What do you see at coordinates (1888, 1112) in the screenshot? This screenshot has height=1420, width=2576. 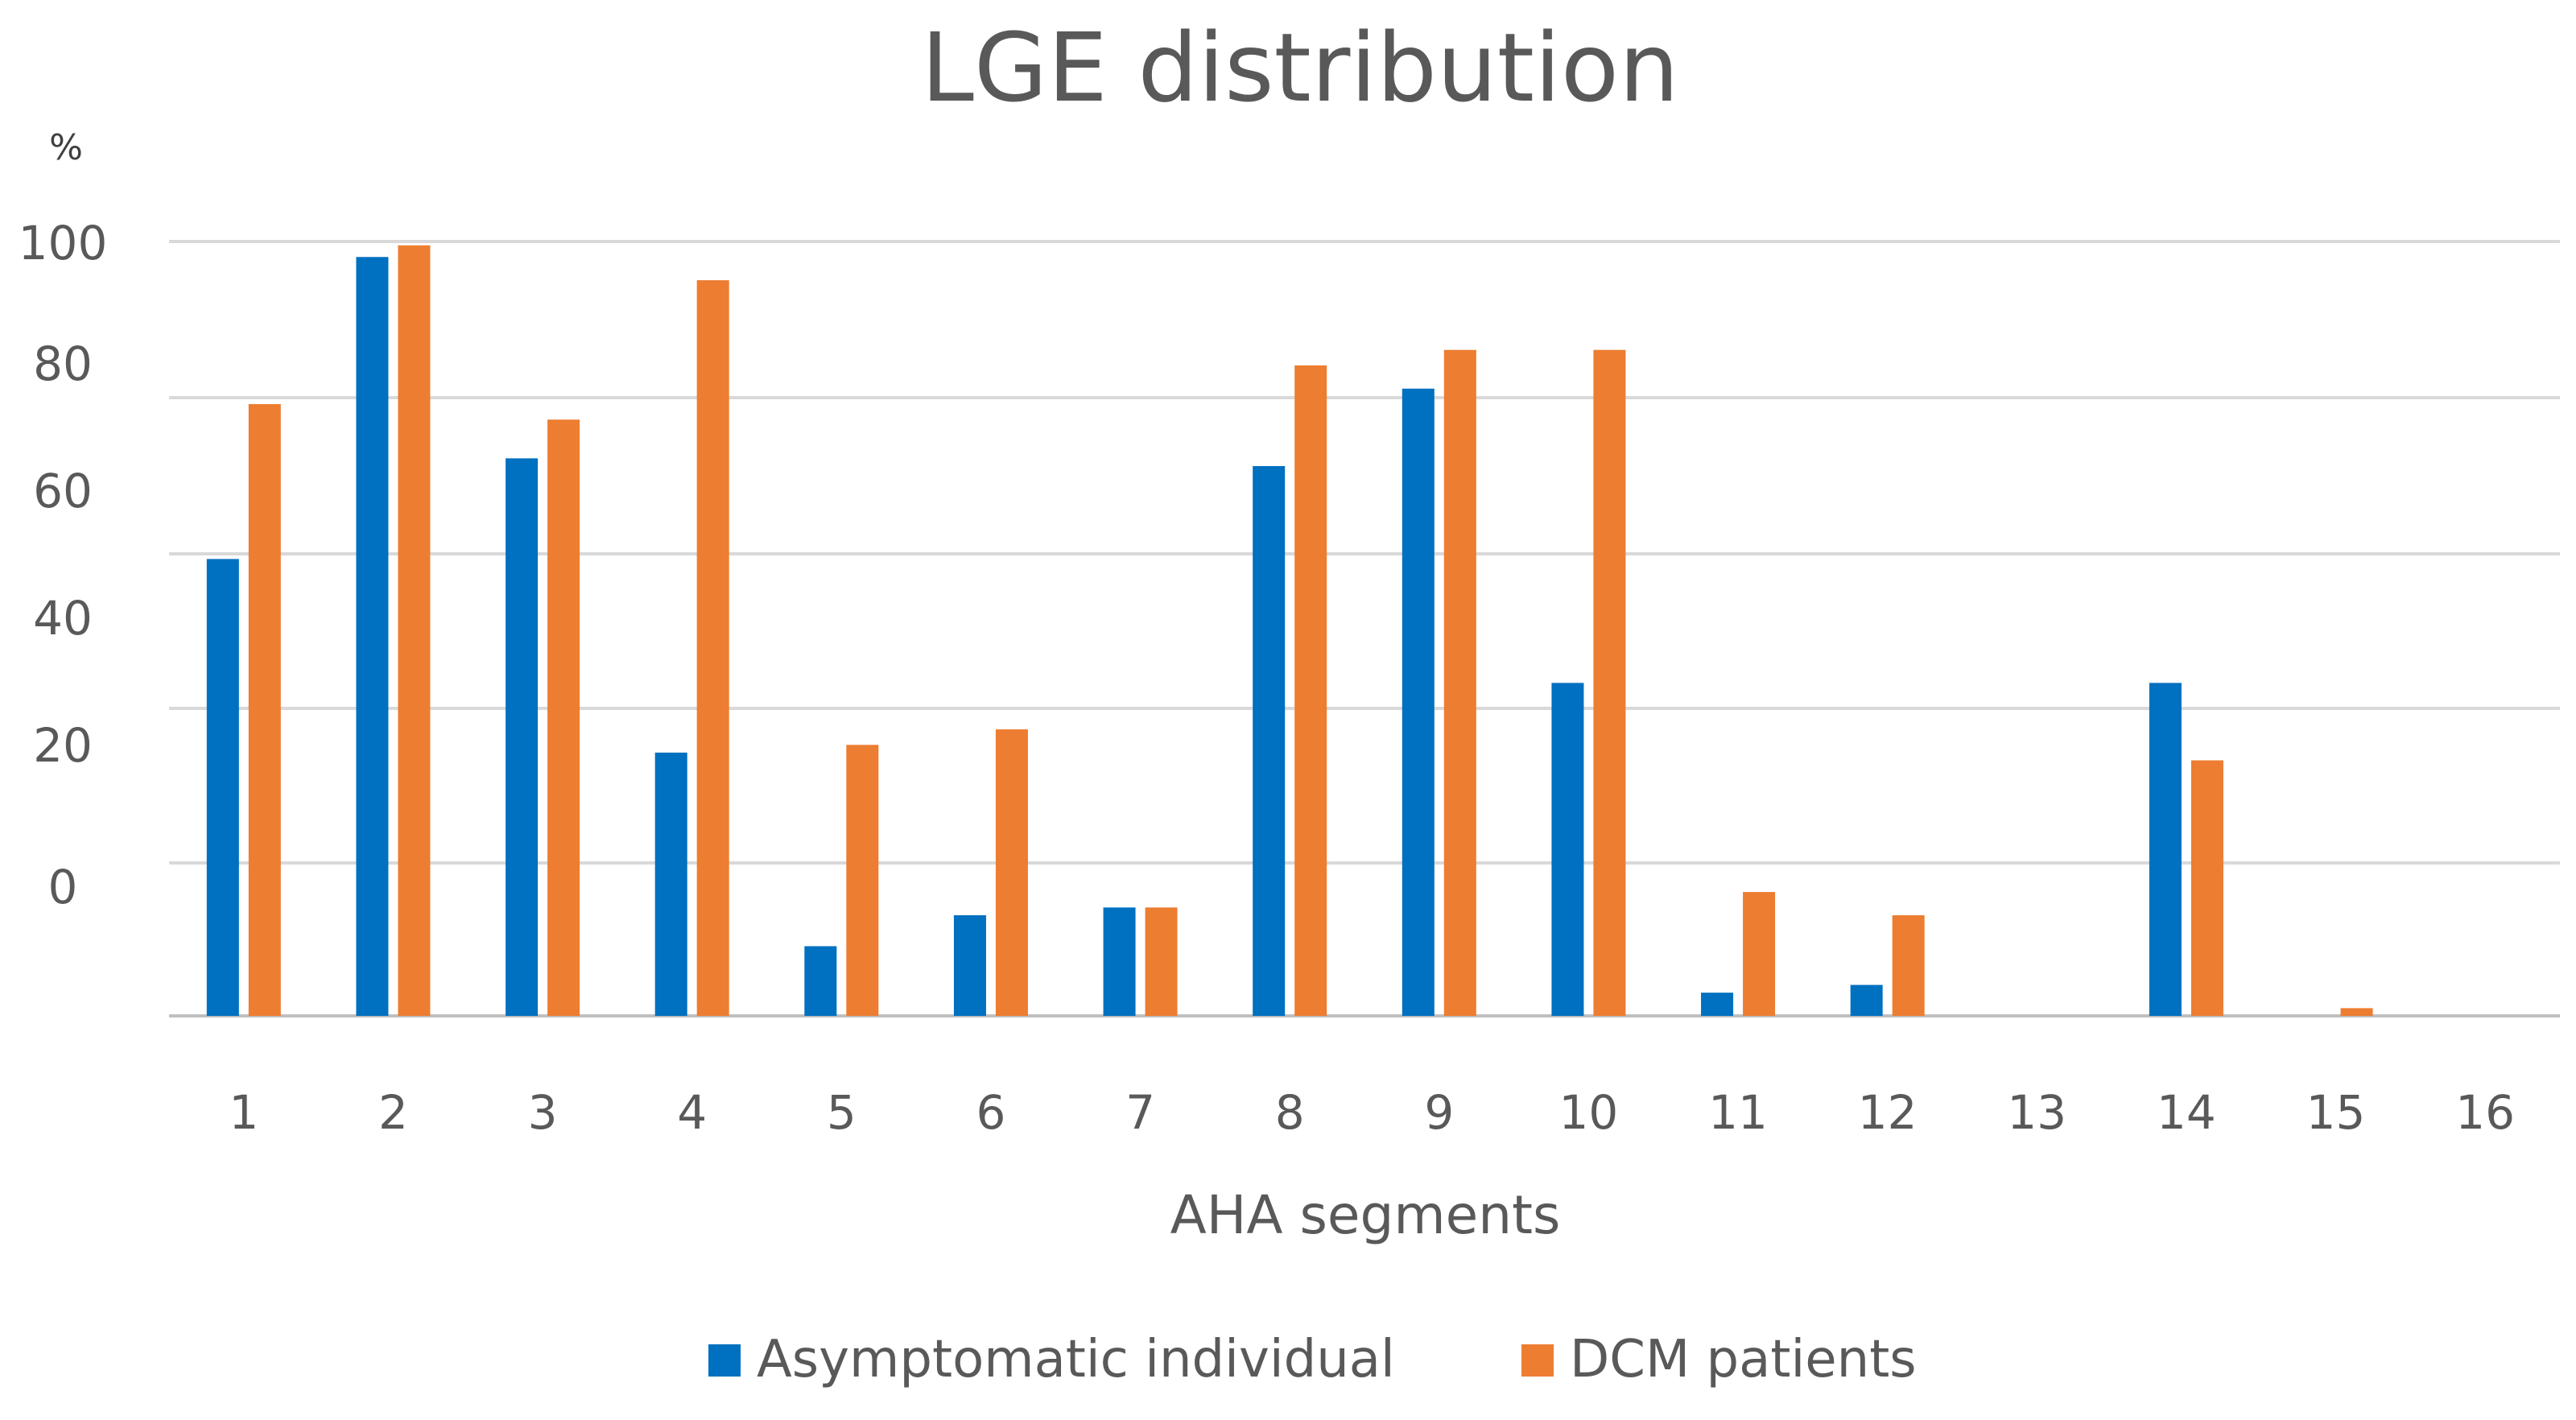 I see `x-tick-label: 12` at bounding box center [1888, 1112].